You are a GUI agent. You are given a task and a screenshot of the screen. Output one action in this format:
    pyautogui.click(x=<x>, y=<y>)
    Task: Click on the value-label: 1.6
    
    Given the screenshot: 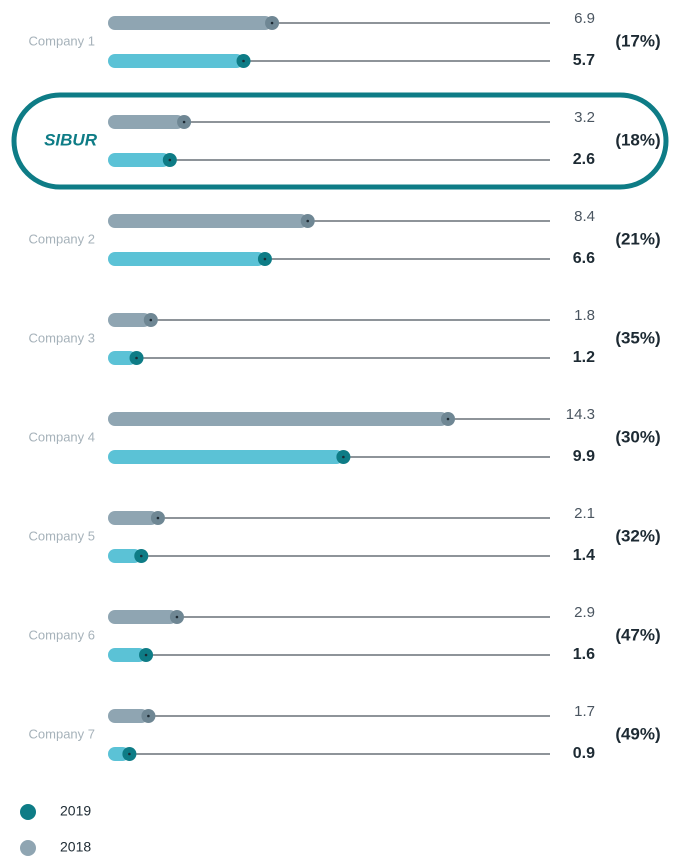 What is the action you would take?
    pyautogui.click(x=584, y=654)
    